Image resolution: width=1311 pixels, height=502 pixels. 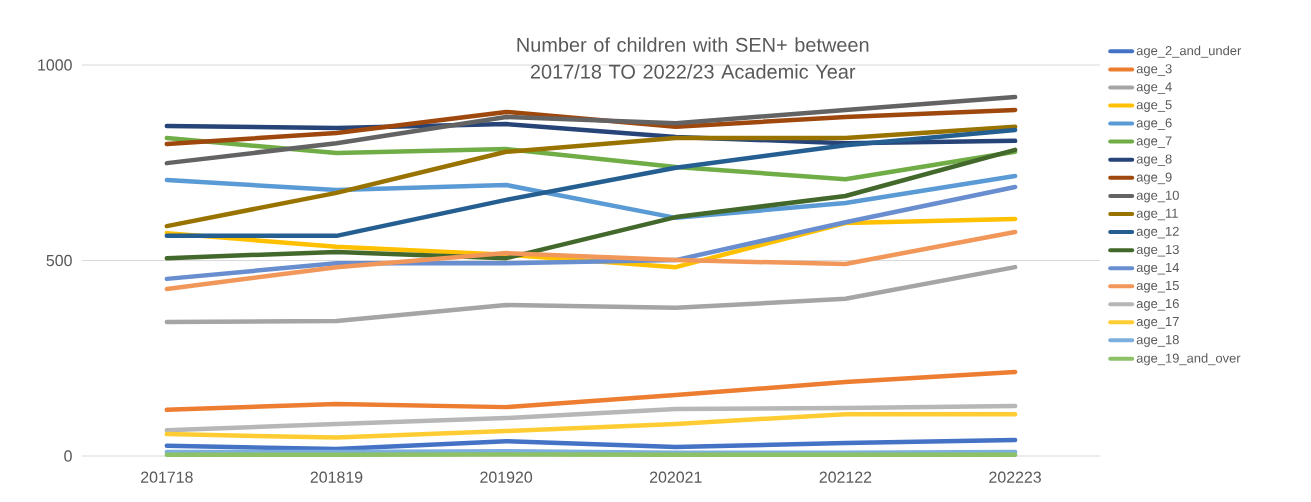 I want to click on legend-label: age_14, so click(x=1158, y=269).